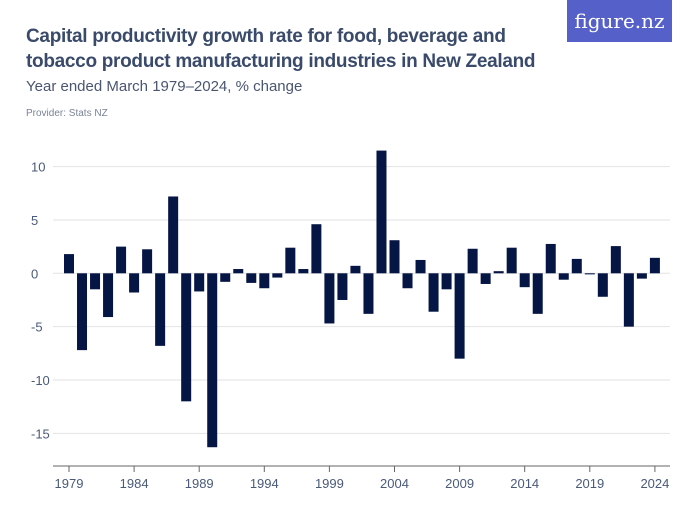 This screenshot has height=525, width=700. What do you see at coordinates (628, 300) in the screenshot?
I see `bar-2022` at bounding box center [628, 300].